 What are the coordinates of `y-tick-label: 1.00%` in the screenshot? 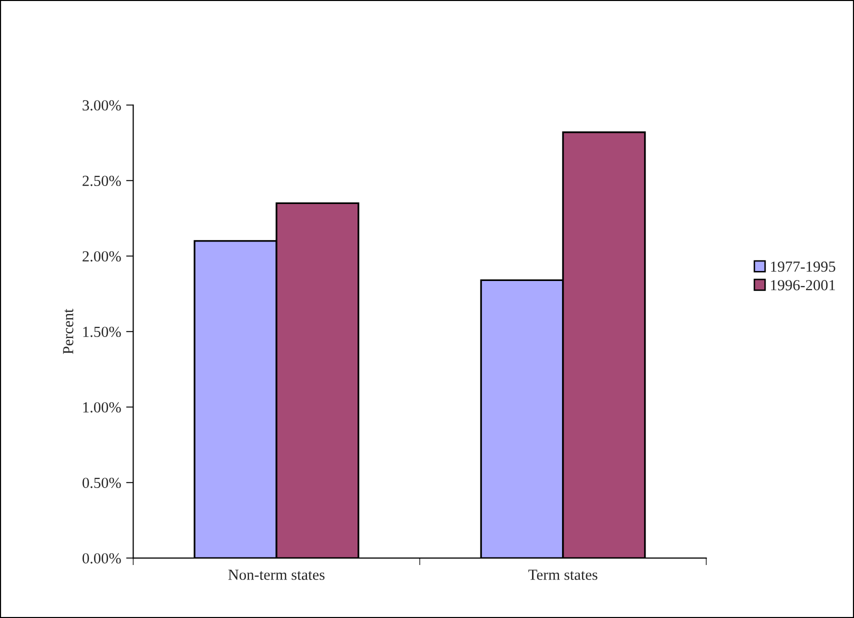 It's located at (102, 407).